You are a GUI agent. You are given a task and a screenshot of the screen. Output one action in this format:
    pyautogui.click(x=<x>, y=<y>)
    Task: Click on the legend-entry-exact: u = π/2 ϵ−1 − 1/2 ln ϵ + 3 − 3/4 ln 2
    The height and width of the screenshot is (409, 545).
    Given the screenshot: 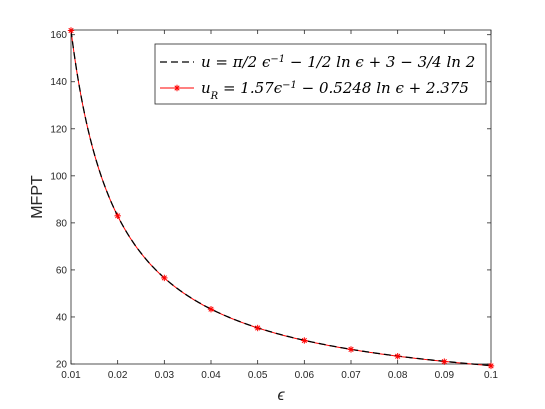 What is the action you would take?
    pyautogui.click(x=338, y=62)
    